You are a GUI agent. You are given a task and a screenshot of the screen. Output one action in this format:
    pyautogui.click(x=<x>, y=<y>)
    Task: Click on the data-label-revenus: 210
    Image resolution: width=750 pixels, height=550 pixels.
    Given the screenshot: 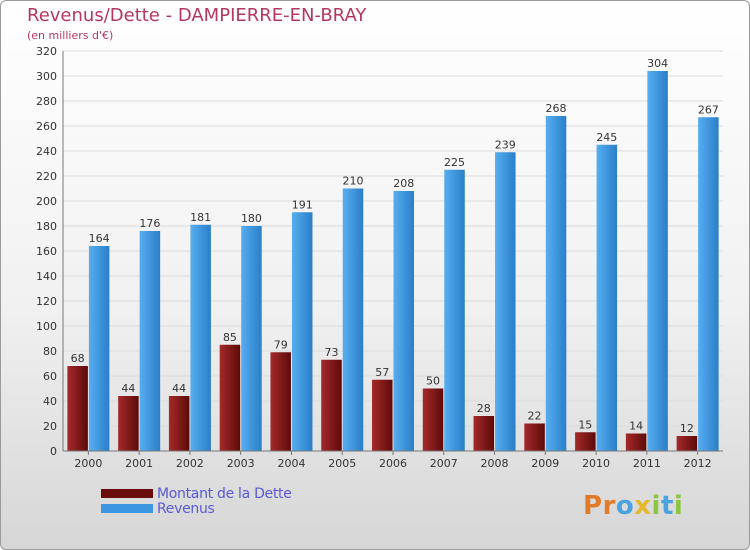 What is the action you would take?
    pyautogui.click(x=352, y=181)
    